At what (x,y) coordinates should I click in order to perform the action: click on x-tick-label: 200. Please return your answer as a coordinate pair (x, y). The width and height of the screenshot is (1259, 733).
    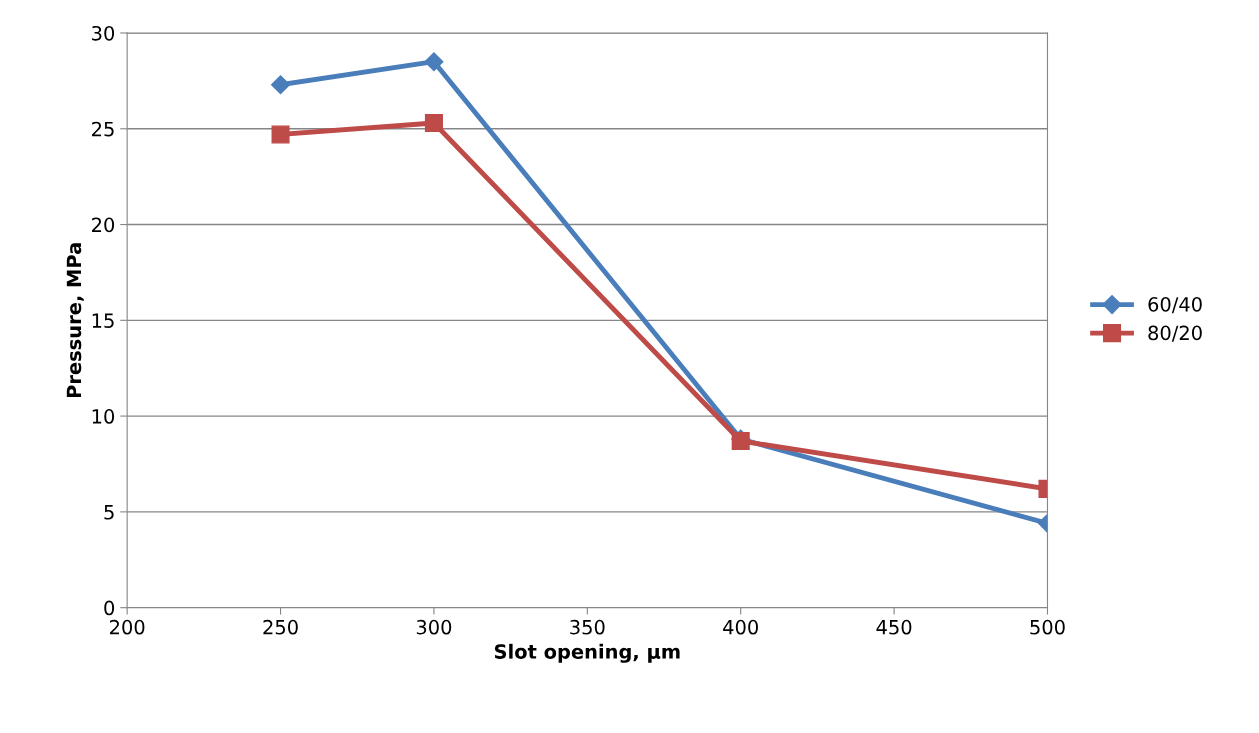
    Looking at the image, I should click on (127, 627).